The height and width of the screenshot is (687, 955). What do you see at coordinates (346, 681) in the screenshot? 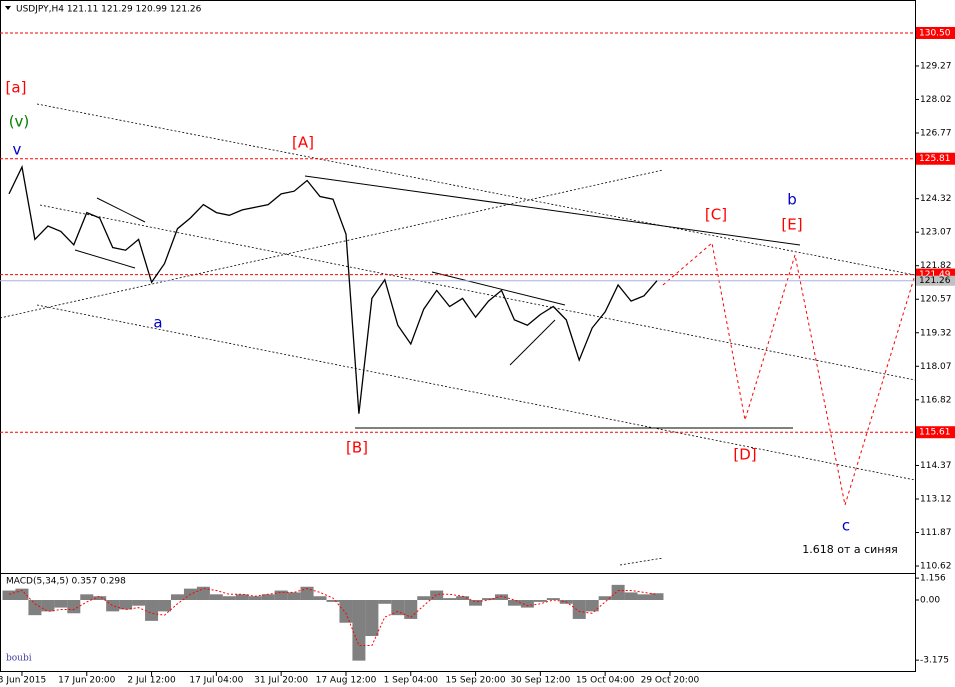
I see `x-tick-label: 17 Aug 12:00` at bounding box center [346, 681].